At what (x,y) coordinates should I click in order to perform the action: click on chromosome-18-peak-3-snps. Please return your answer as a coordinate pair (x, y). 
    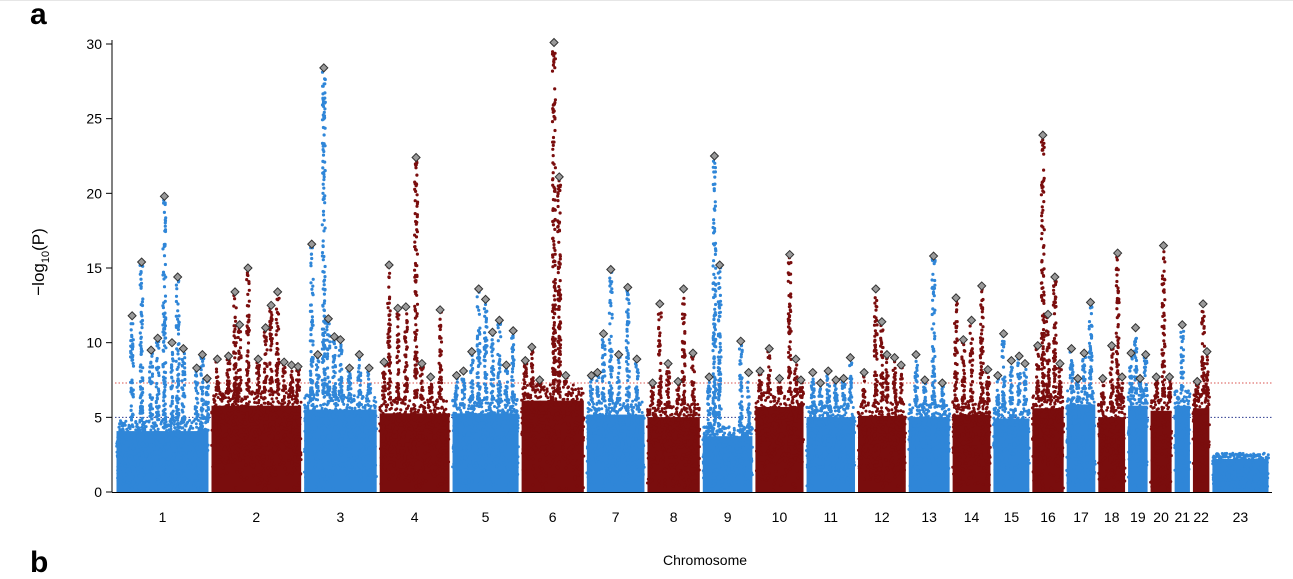
    Looking at the image, I should click on (1117, 329).